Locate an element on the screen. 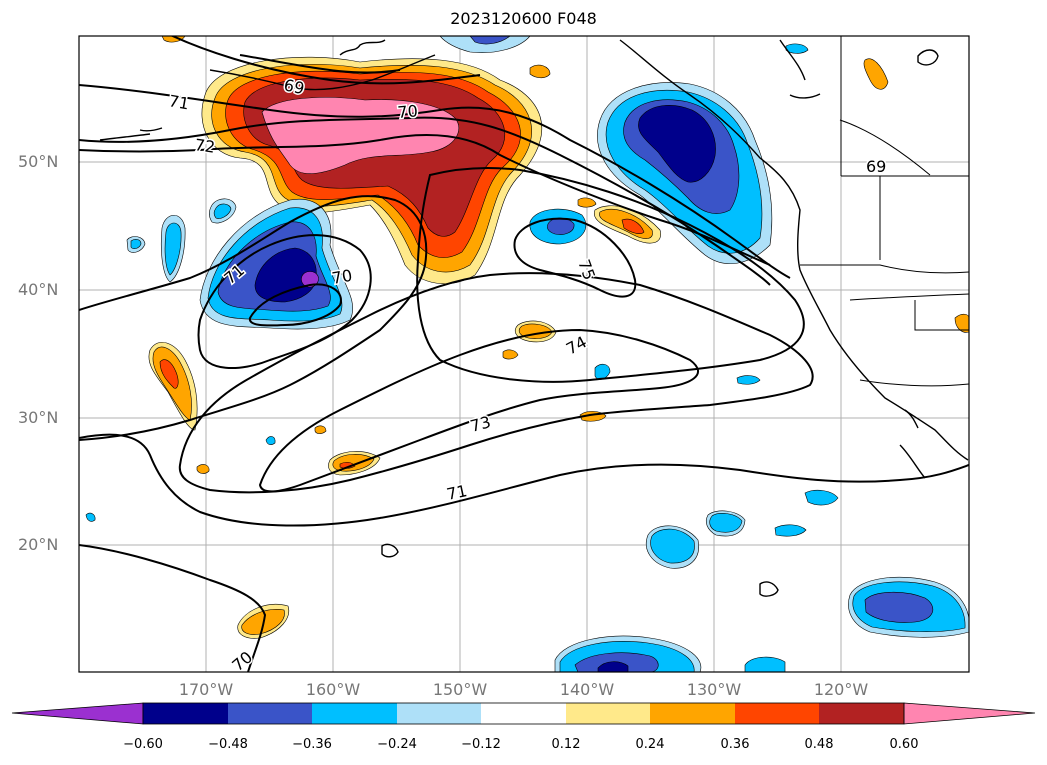 The height and width of the screenshot is (765, 1047). colorbar-tick: −0.60 is located at coordinates (143, 744).